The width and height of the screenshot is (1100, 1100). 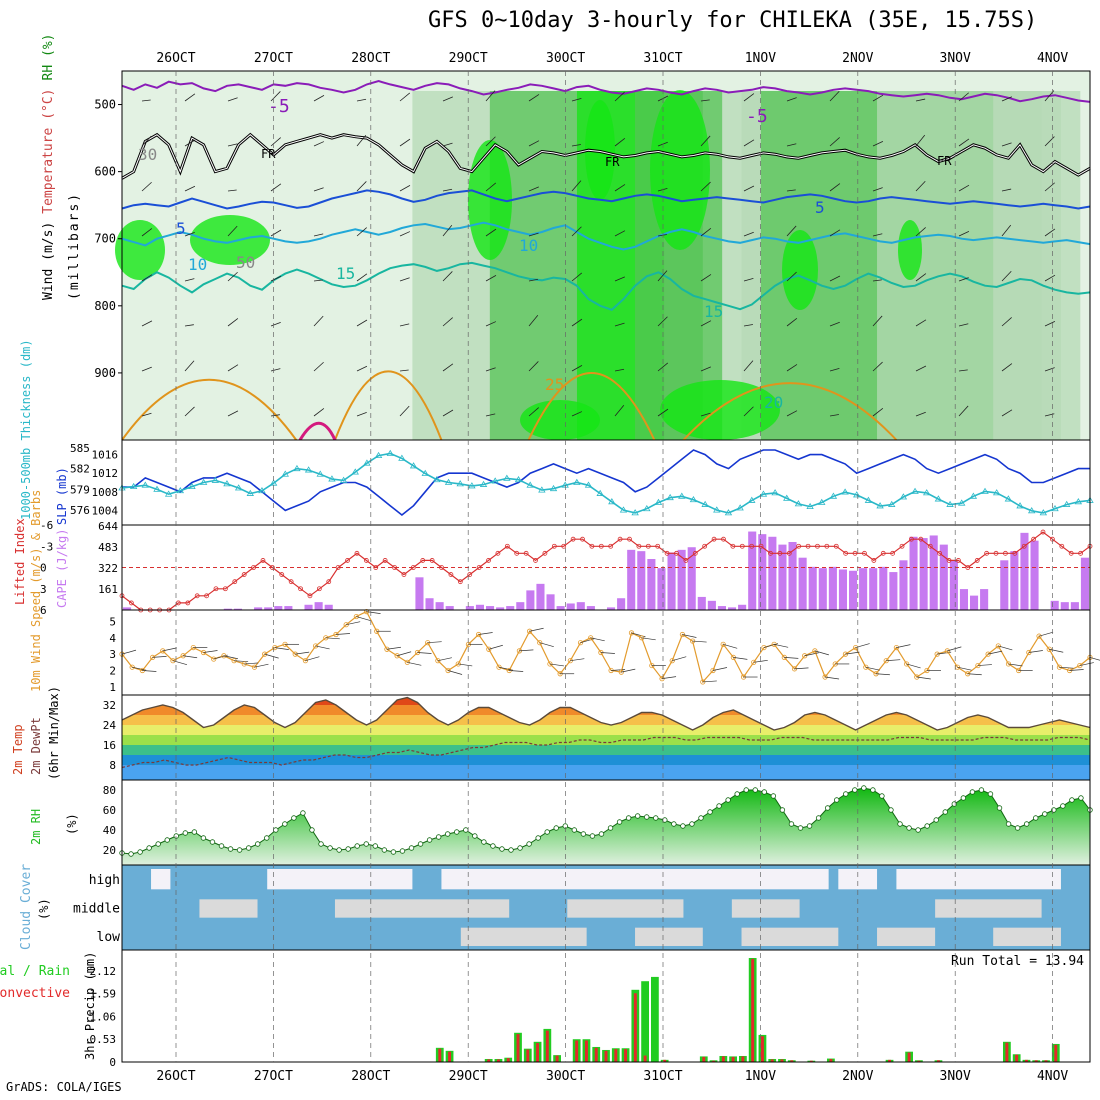 I want to click on cape-label: CAPE (J/kg), so click(x=62, y=568).